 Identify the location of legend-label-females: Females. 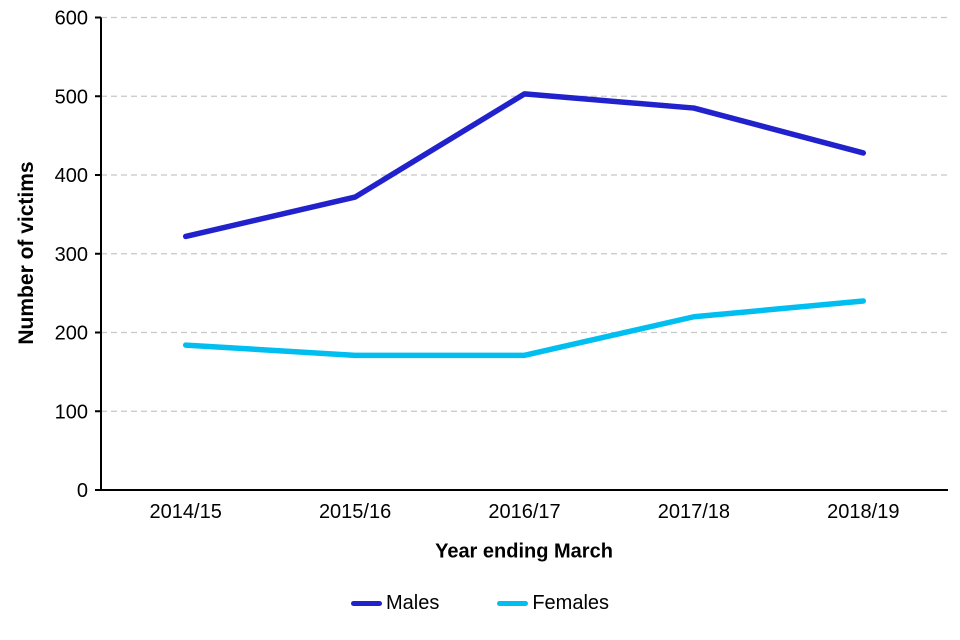
(571, 603).